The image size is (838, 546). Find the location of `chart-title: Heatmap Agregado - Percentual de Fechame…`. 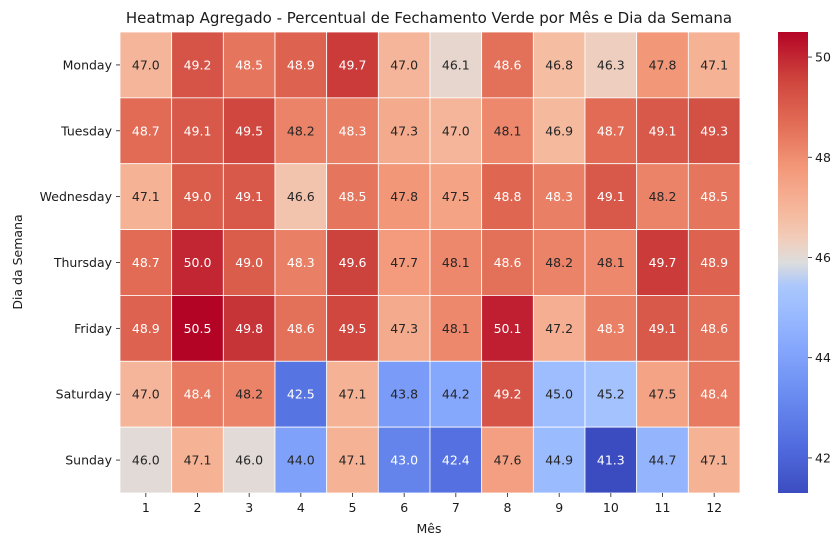

chart-title: Heatmap Agregado - Percentual de Fechame… is located at coordinates (429, 18).